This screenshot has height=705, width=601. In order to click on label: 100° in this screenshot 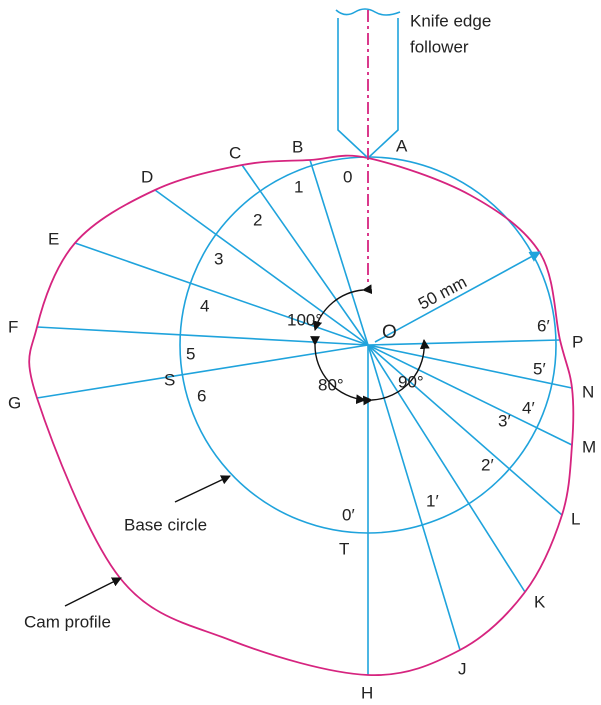, I will do `click(304, 319)`.